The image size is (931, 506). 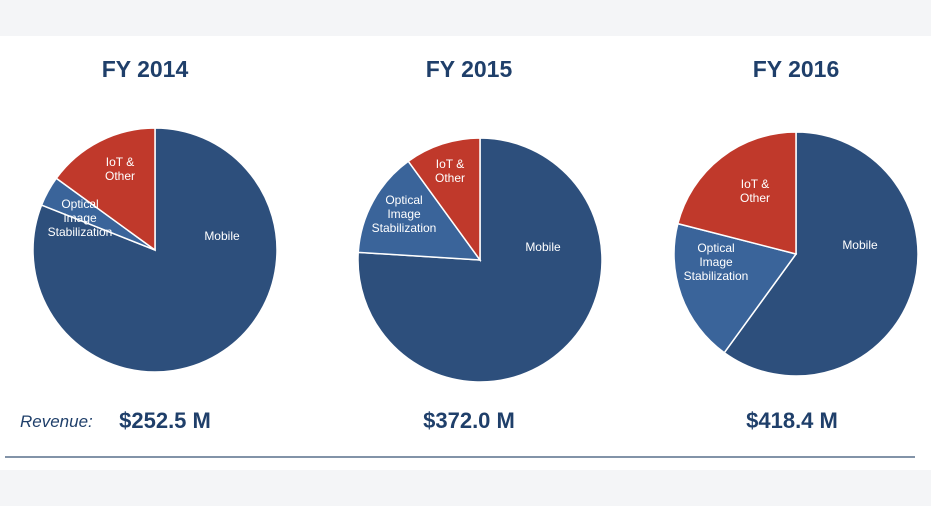 I want to click on slice-label-mobile-3: Mobile, so click(x=860, y=245).